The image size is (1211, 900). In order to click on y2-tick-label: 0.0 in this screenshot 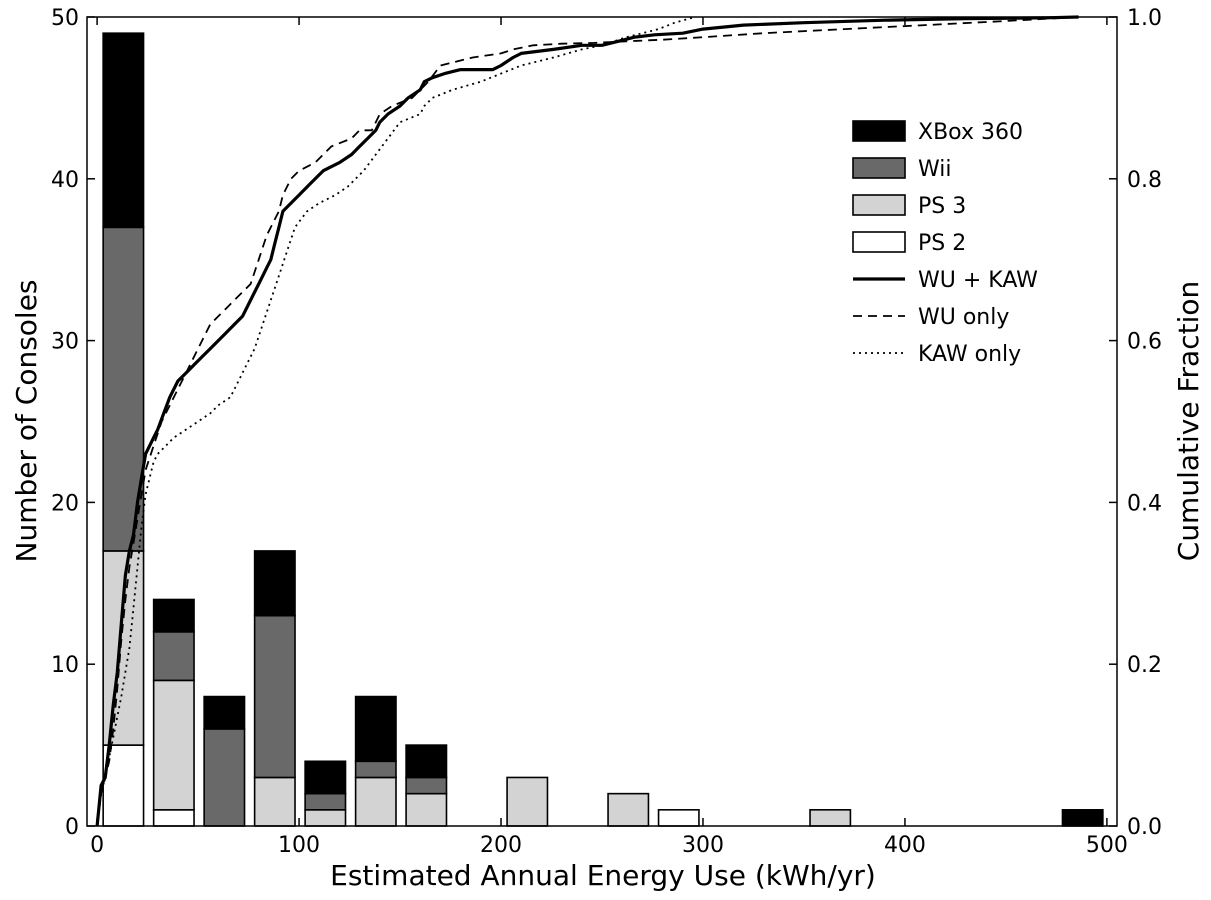, I will do `click(1144, 827)`.